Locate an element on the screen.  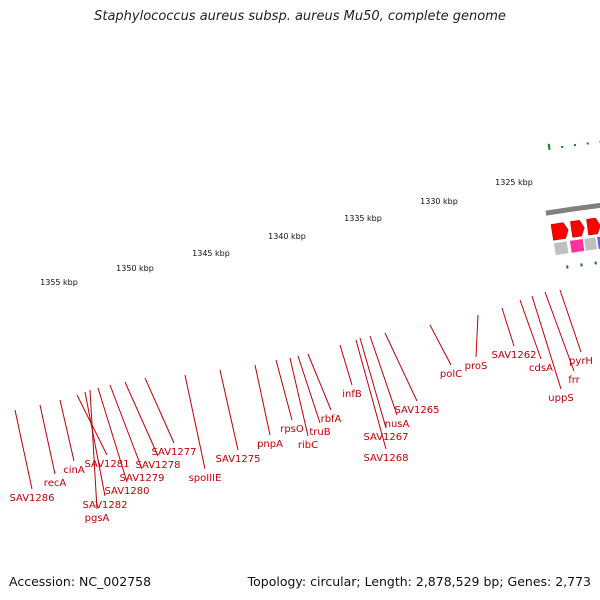
gene-label: spoIIIE is located at coordinates (205, 478).